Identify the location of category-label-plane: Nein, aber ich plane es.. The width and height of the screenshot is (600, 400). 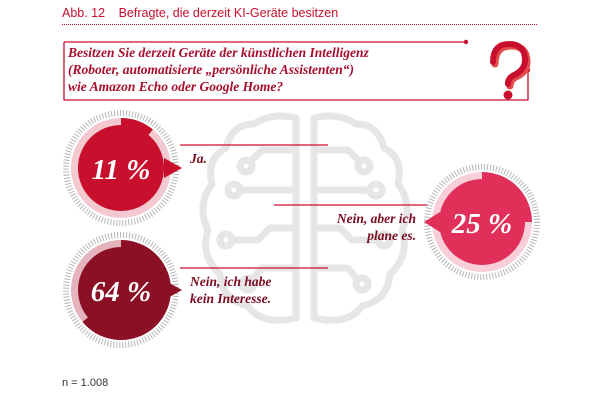
(363, 227).